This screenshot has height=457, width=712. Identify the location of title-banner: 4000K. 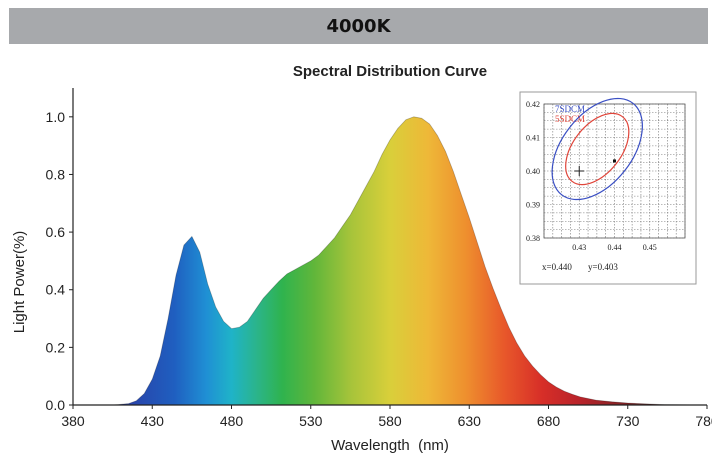
(358, 26).